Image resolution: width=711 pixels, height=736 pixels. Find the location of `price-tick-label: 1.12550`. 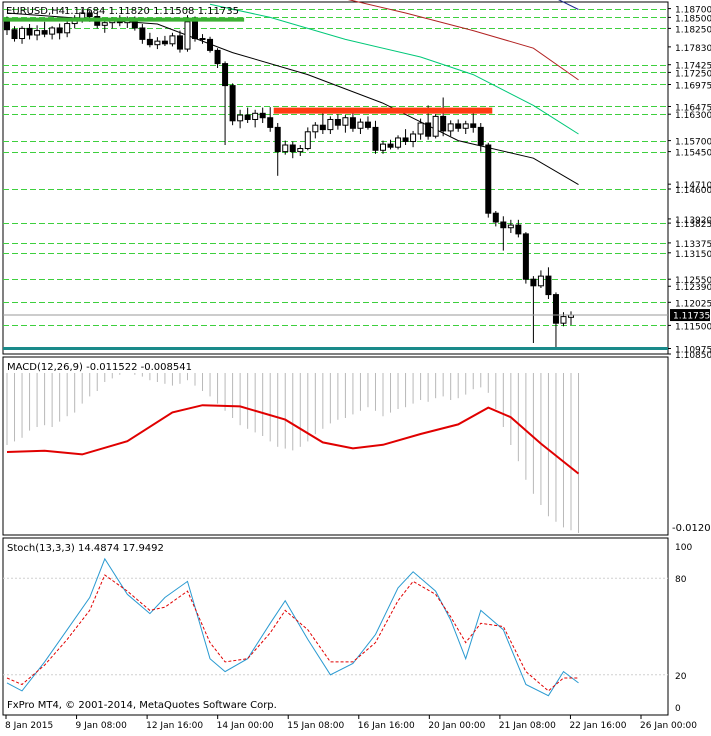

price-tick-label: 1.12550 is located at coordinates (693, 281).